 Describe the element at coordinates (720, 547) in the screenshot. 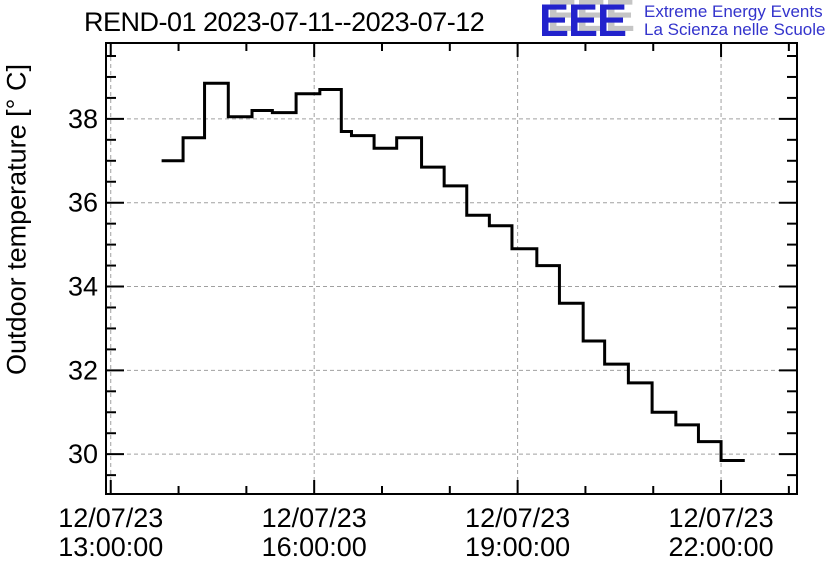

I see `x-tick-label-time: 22:00:00` at that location.